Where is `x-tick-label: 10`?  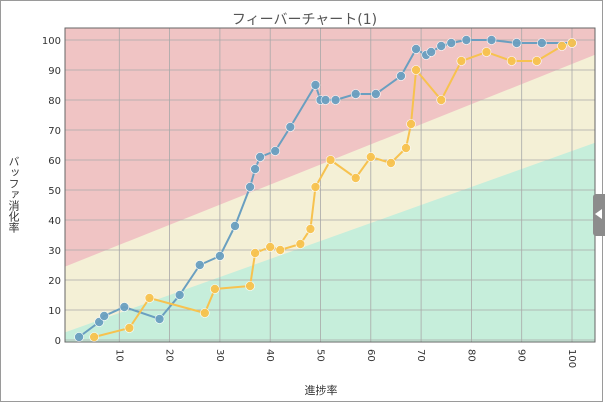 x-tick-label: 10 is located at coordinates (118, 355).